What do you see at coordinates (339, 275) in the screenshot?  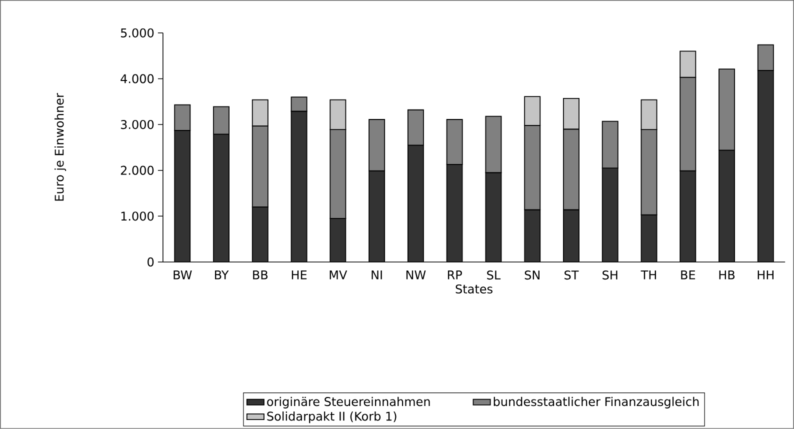 I see `x-tick-label: MV` at bounding box center [339, 275].